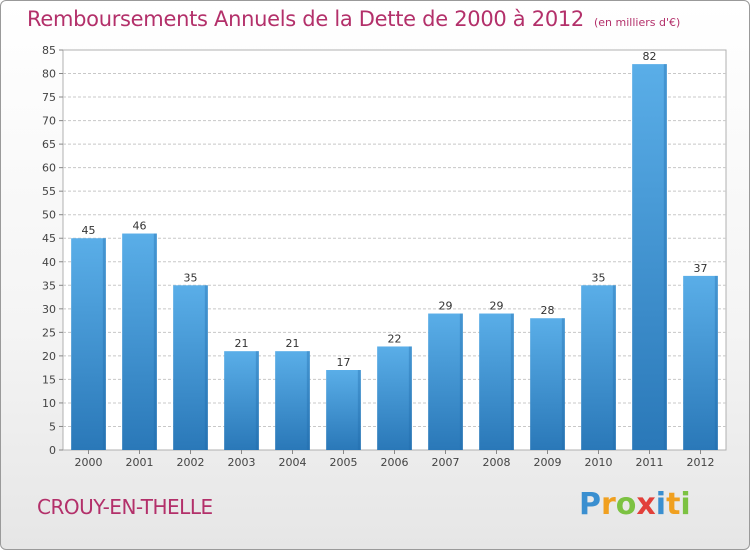 This screenshot has width=750, height=550. What do you see at coordinates (49, 356) in the screenshot?
I see `y-tick-label: 20` at bounding box center [49, 356].